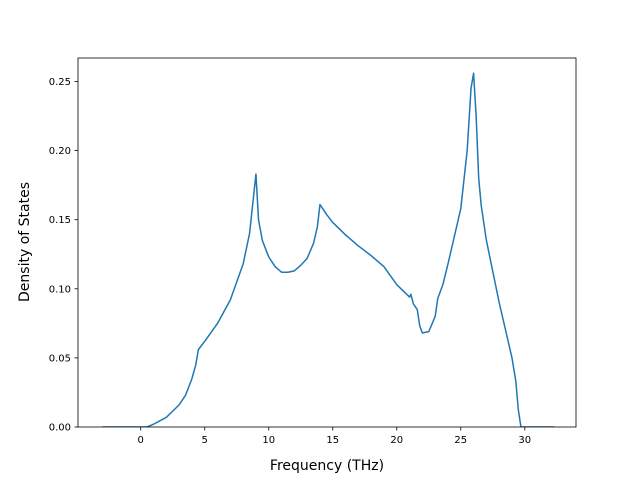 The image size is (640, 480). What do you see at coordinates (396, 440) in the screenshot?
I see `x-tick-label: 20` at bounding box center [396, 440].